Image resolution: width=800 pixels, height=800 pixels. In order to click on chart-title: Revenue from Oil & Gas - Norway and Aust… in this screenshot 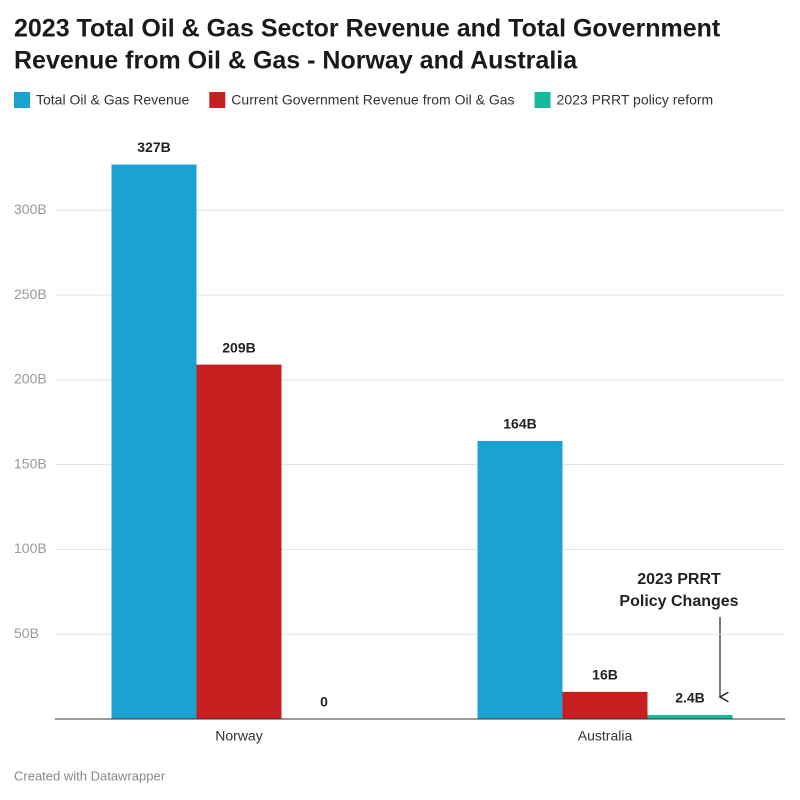, I will do `click(296, 61)`.